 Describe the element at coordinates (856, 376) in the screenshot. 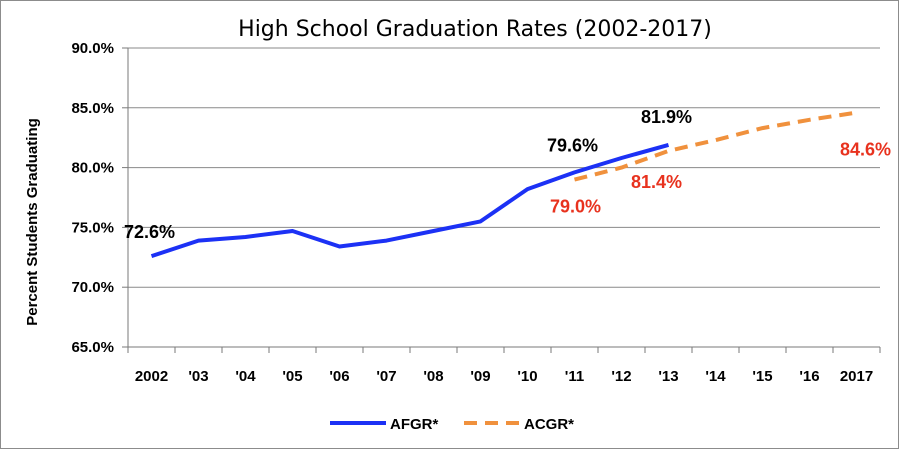

I see `x-tick-label: 2017` at that location.